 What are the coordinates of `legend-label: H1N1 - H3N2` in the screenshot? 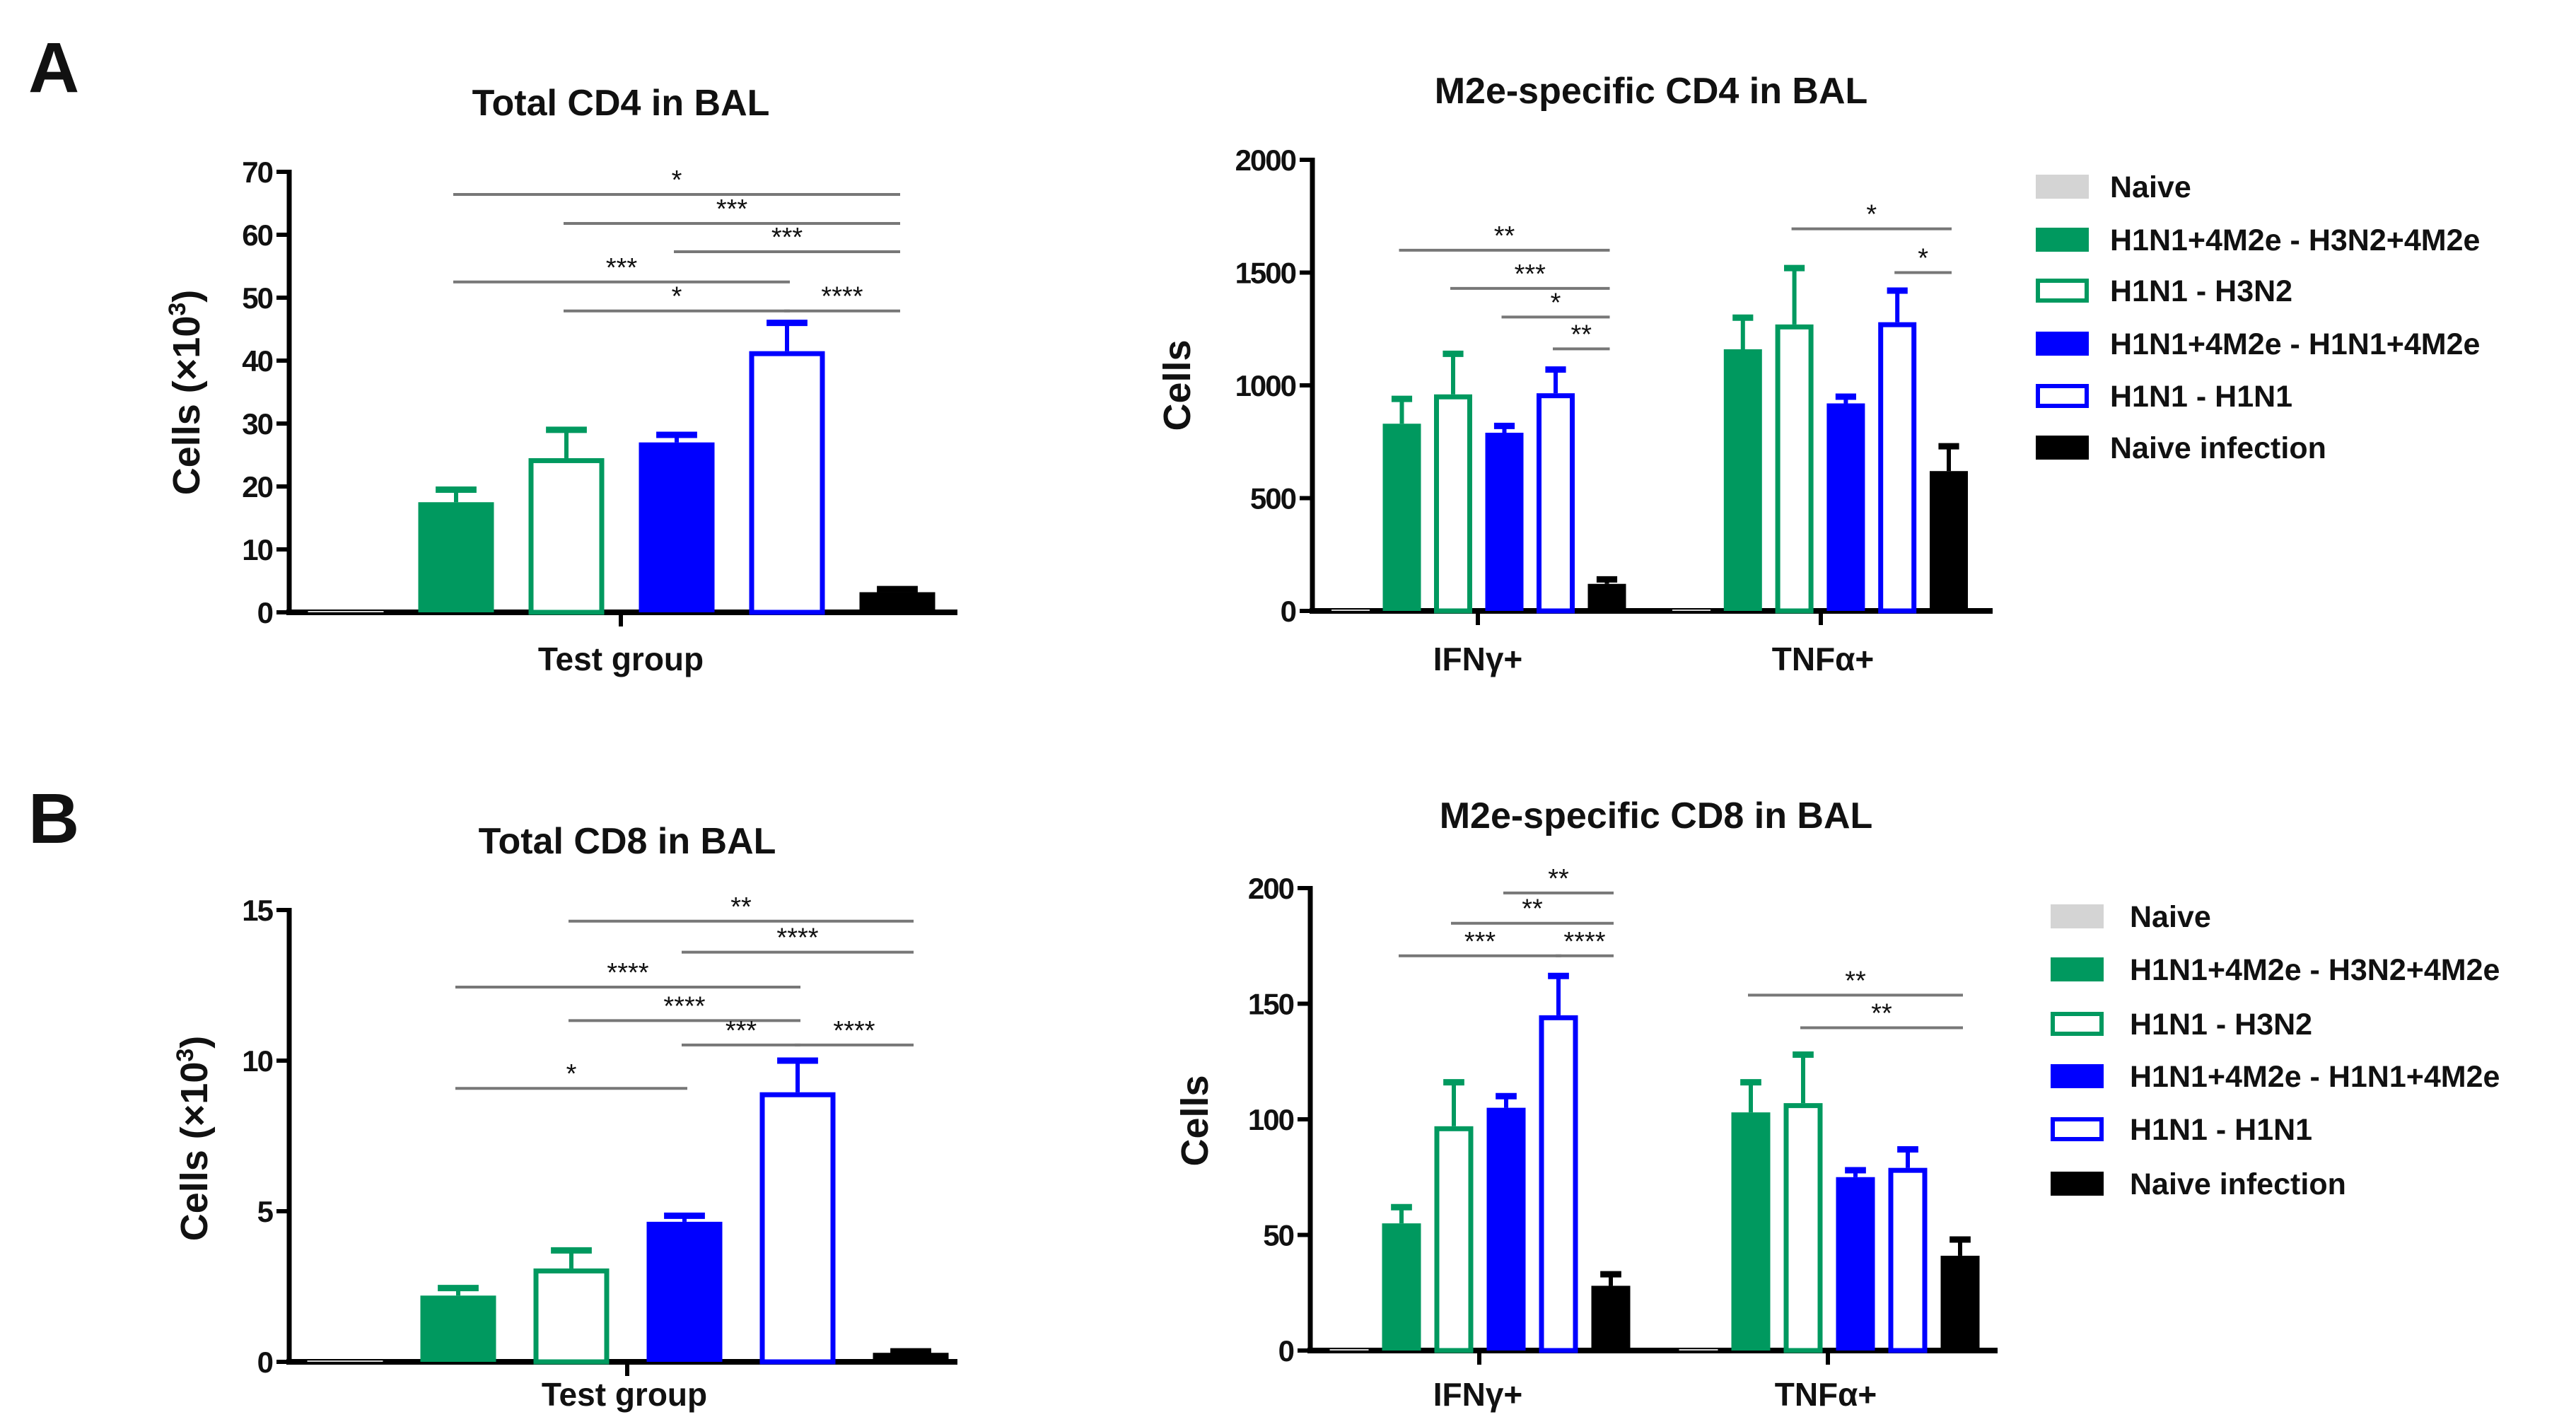 It's located at (2201, 291).